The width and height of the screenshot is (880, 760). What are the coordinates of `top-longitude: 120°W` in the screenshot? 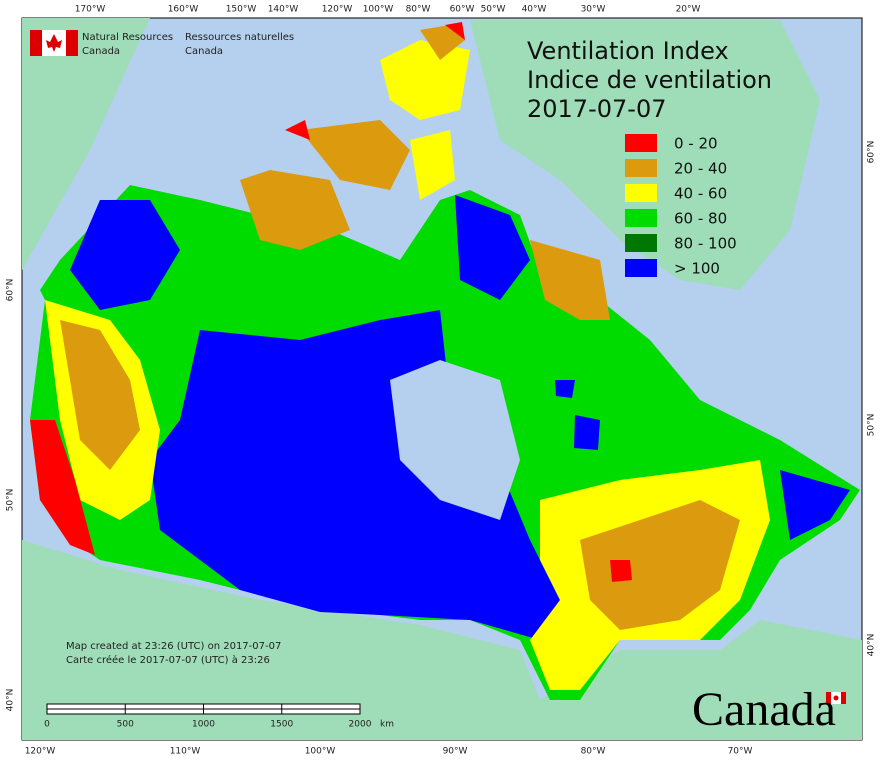 It's located at (337, 10).